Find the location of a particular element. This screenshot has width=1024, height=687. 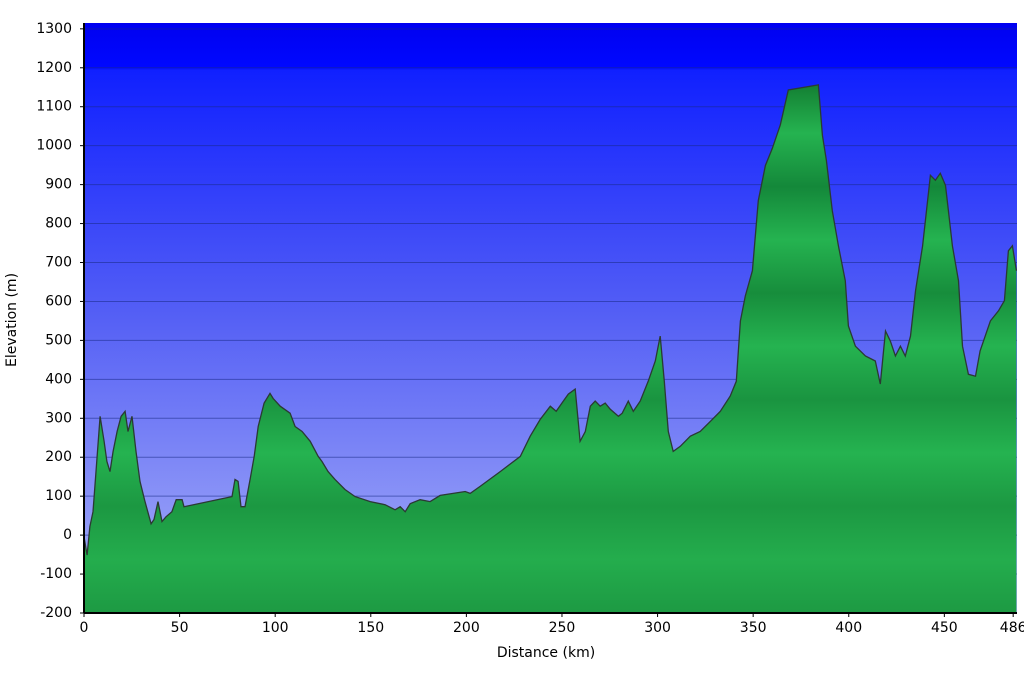

y-tick-label: 500 is located at coordinates (58, 340).